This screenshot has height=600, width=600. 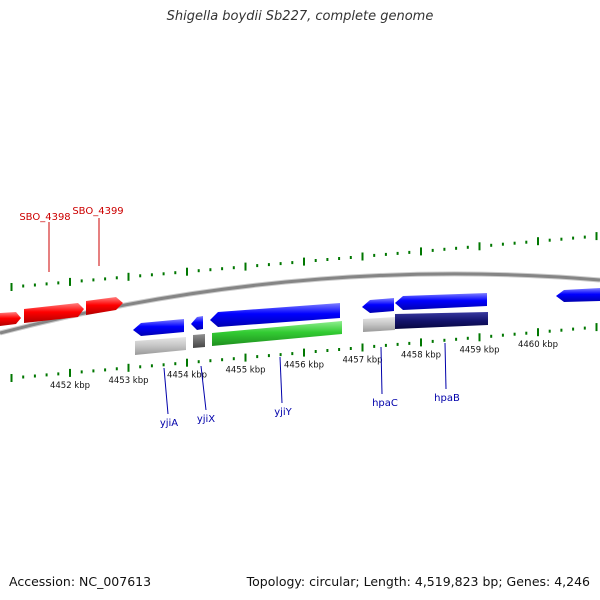 What do you see at coordinates (10, 319) in the screenshot?
I see `gene-arrow-forward` at bounding box center [10, 319].